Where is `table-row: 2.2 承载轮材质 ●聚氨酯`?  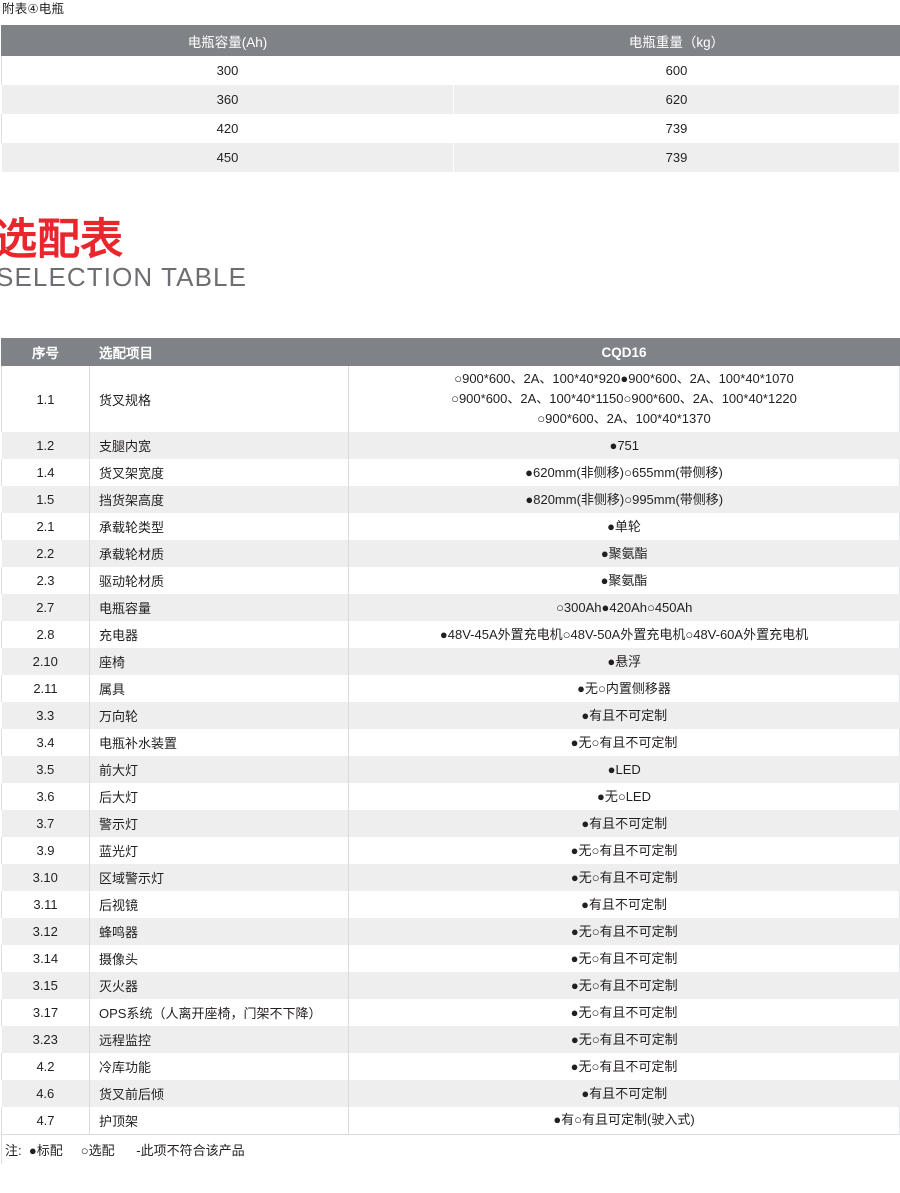 table-row: 2.2 承载轮材质 ●聚氨酯 is located at coordinates (450, 553).